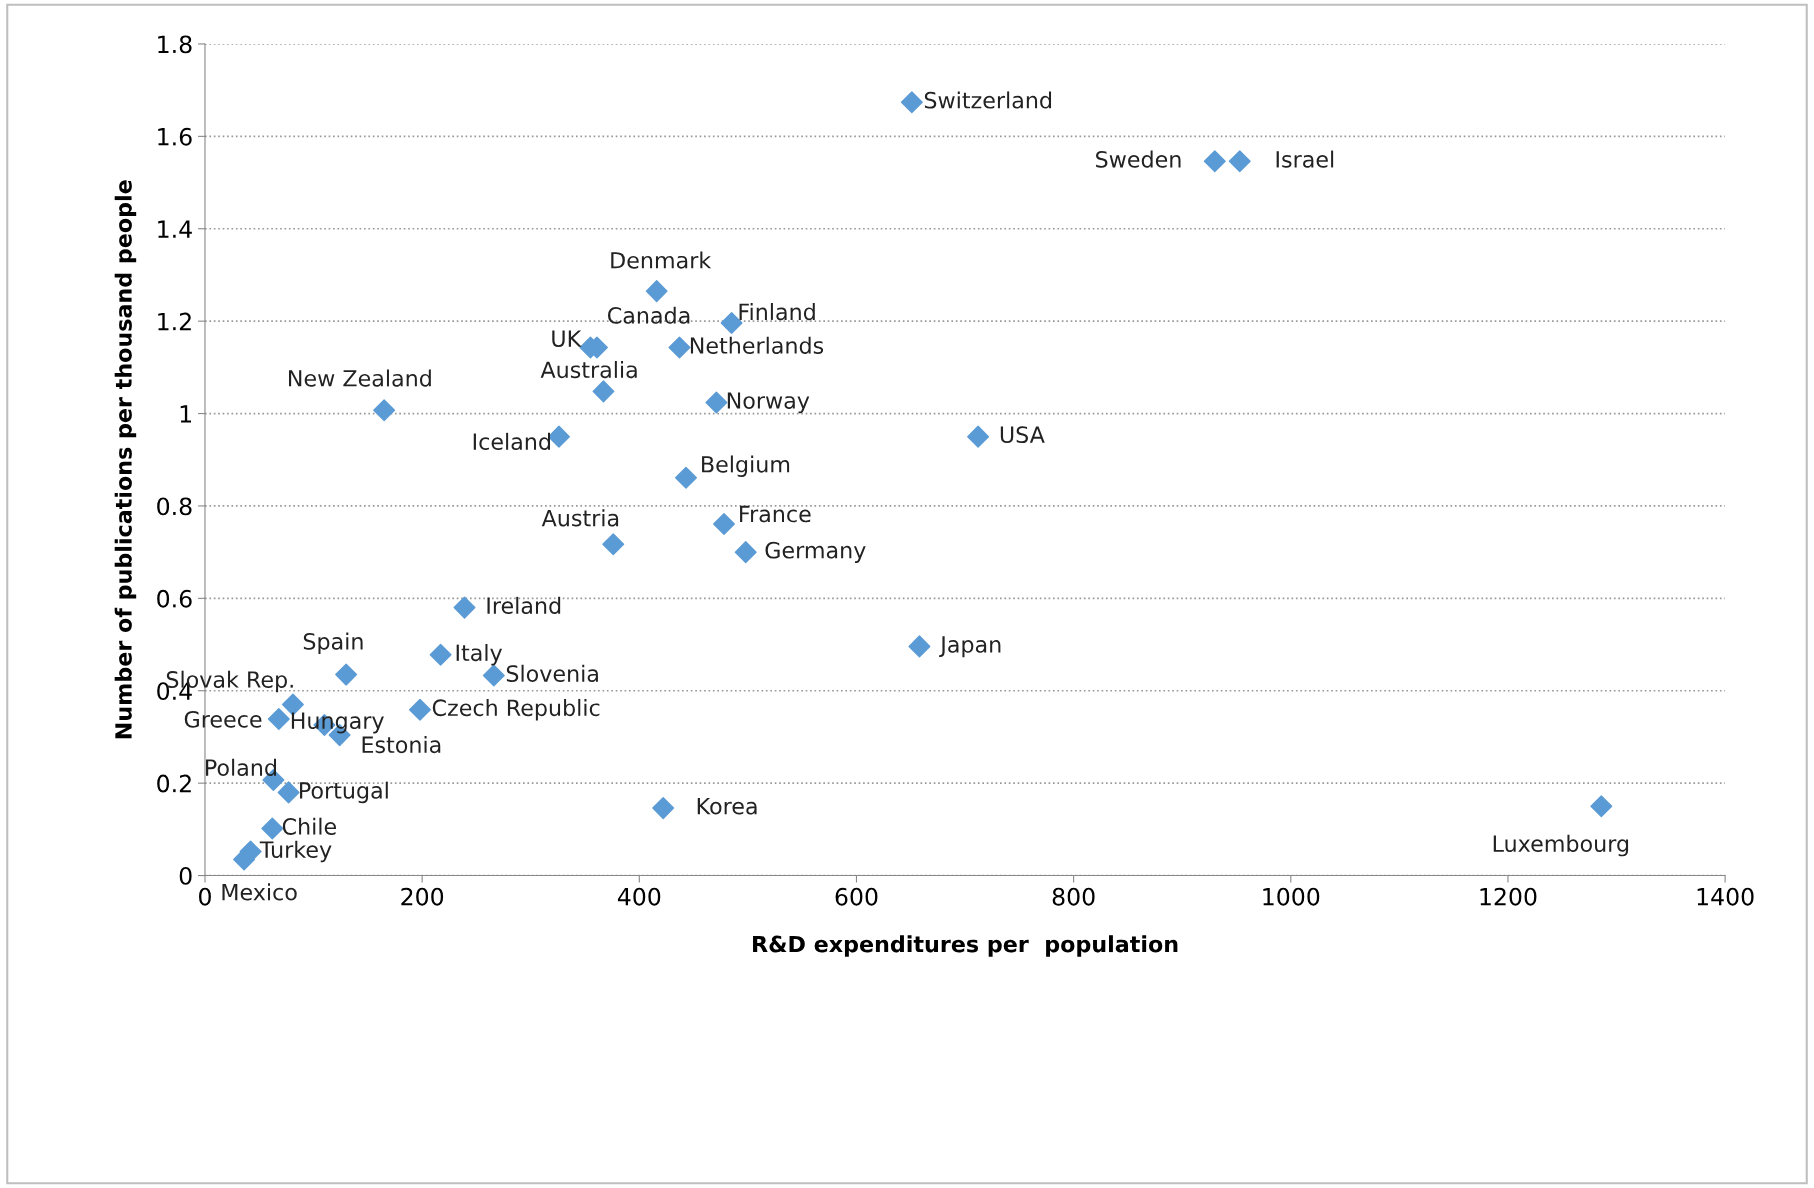 Image resolution: width=1814 pixels, height=1188 pixels. What do you see at coordinates (259, 892) in the screenshot?
I see `annotation: Mexico` at bounding box center [259, 892].